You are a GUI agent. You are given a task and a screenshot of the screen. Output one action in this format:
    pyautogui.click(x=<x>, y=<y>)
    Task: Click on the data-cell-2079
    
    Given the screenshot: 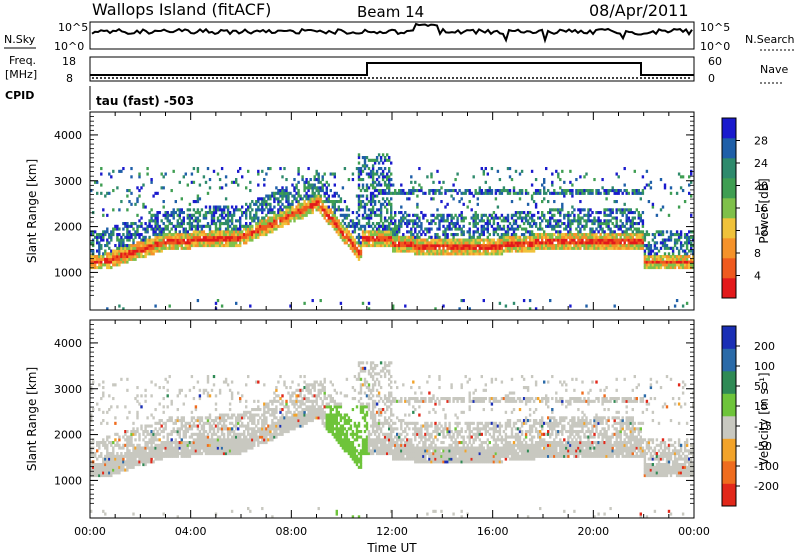 What is the action you would take?
    pyautogui.click(x=419, y=243)
    